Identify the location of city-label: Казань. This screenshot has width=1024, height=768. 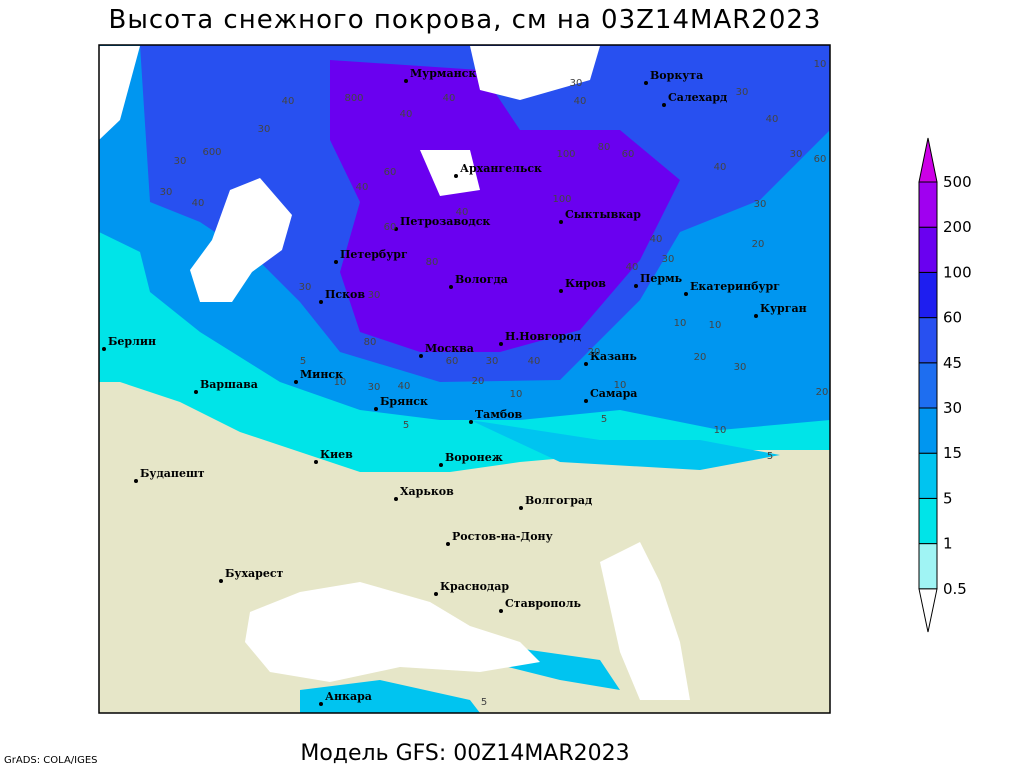
(613, 356).